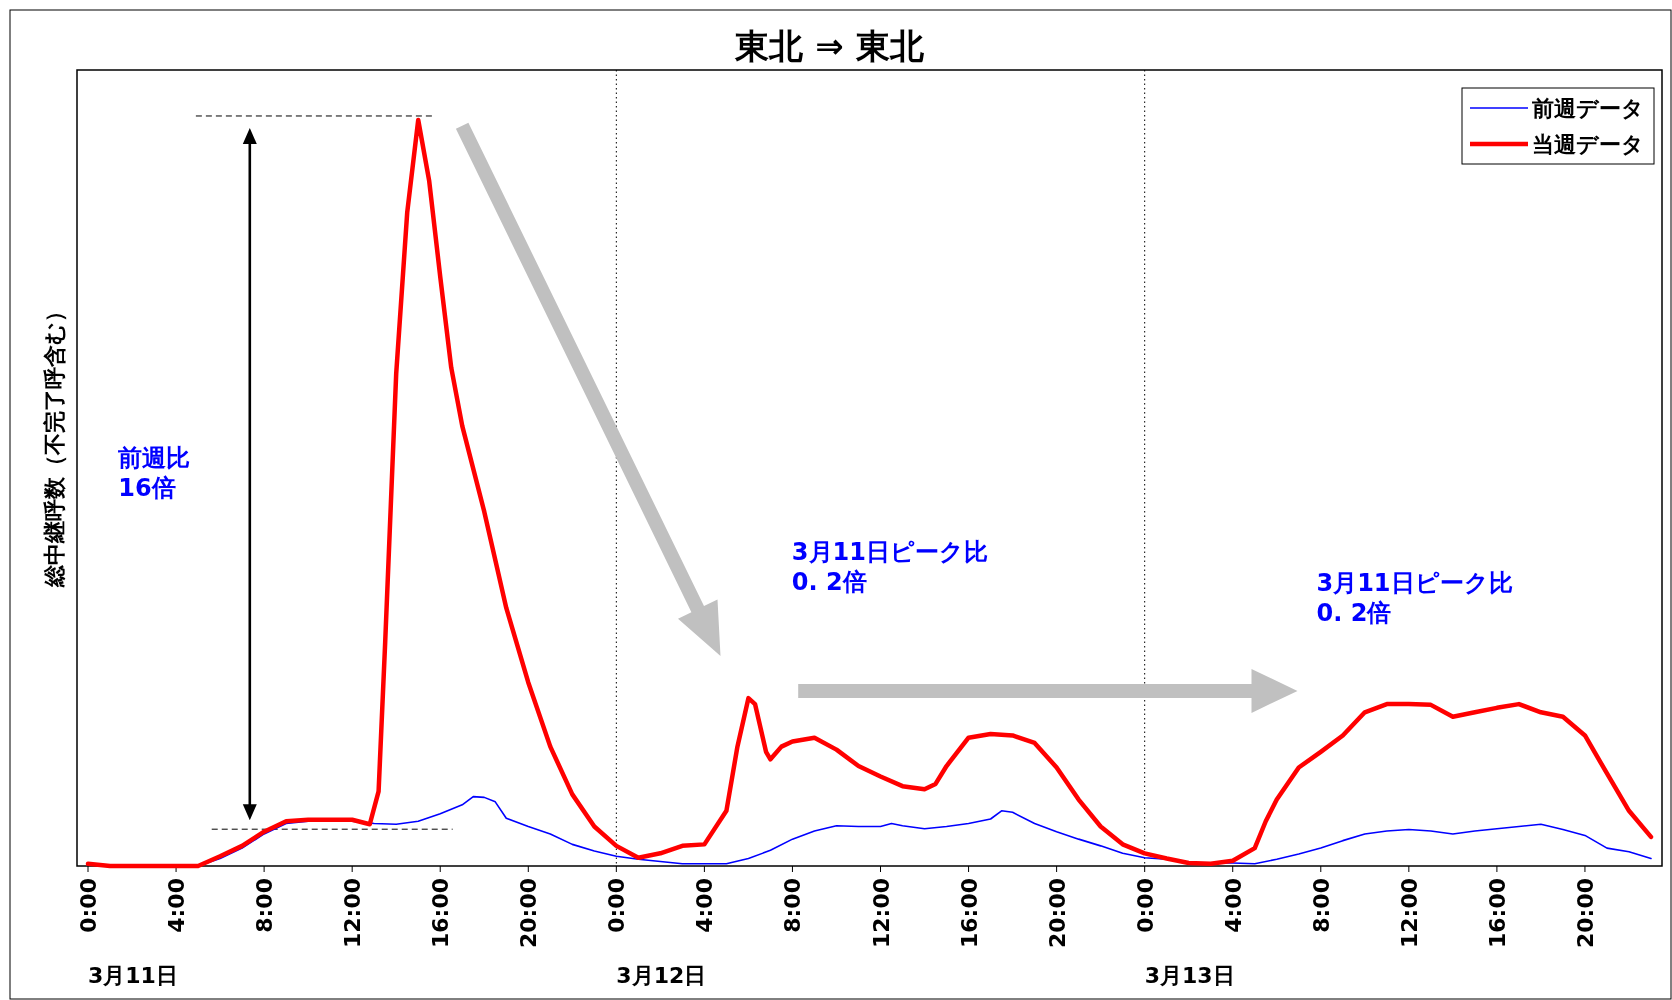 The height and width of the screenshot is (1000, 1672). What do you see at coordinates (54, 443) in the screenshot?
I see `y-axis-title: 総中継呼数（不完了呼含む）` at bounding box center [54, 443].